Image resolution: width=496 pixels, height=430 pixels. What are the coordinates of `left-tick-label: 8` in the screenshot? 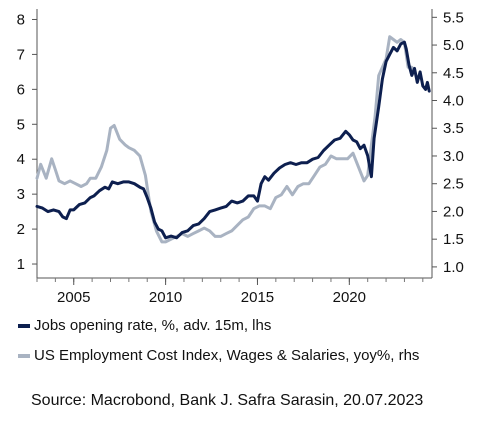 It's located at (21, 19).